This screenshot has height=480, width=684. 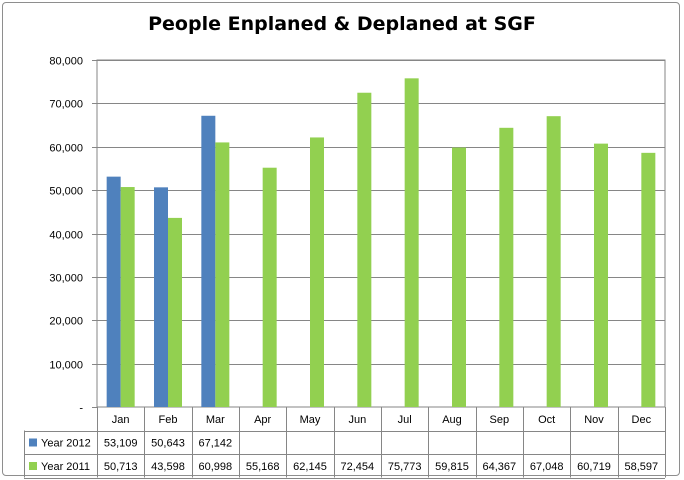 I want to click on y-tick-label: 10,000, so click(x=66, y=366).